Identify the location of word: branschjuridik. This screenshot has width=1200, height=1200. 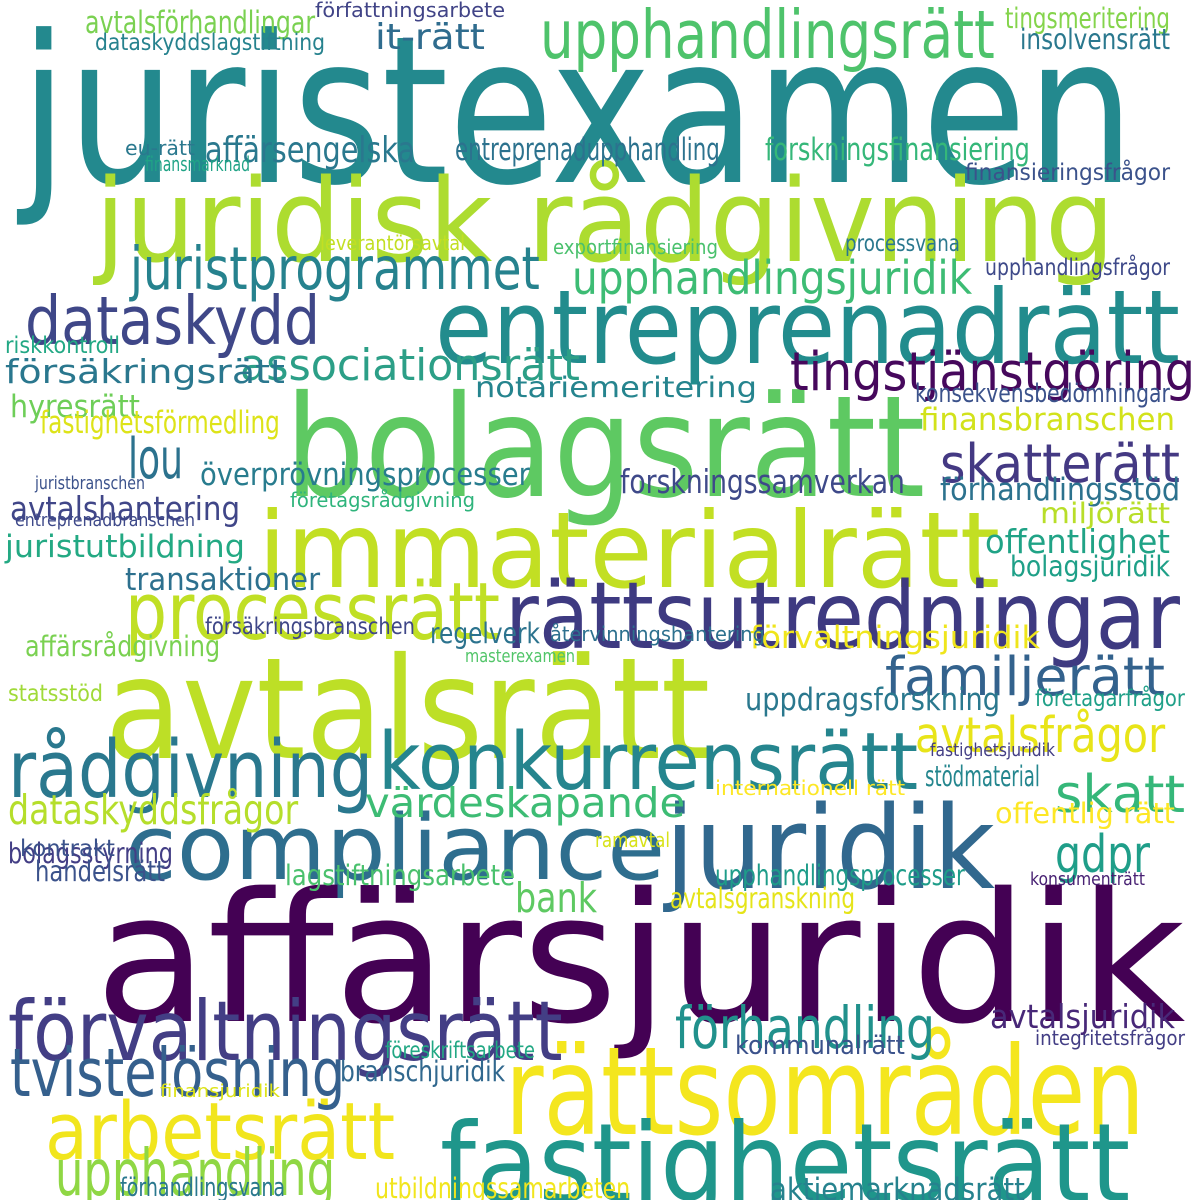
(423, 1071).